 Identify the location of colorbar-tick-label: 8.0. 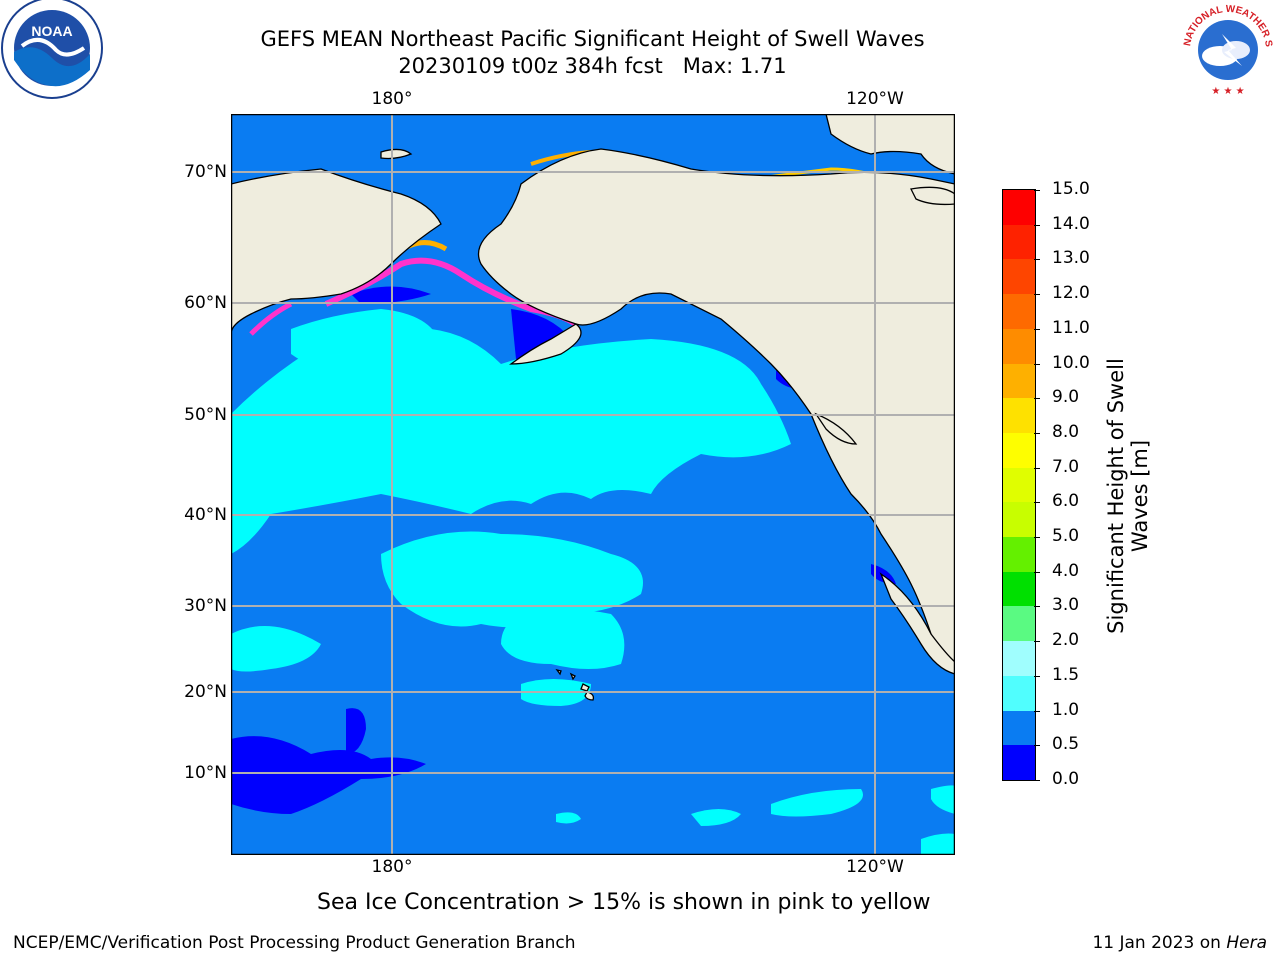
(1066, 431).